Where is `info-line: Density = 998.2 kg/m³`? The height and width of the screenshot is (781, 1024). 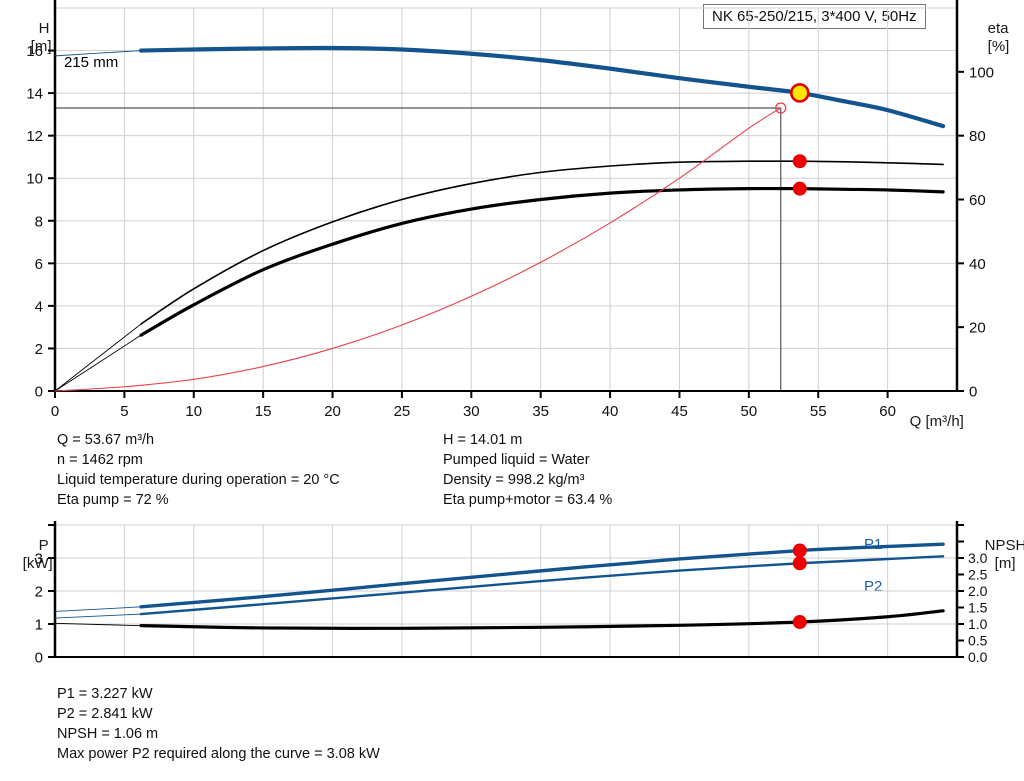
info-line: Density = 998.2 kg/m³ is located at coordinates (514, 480).